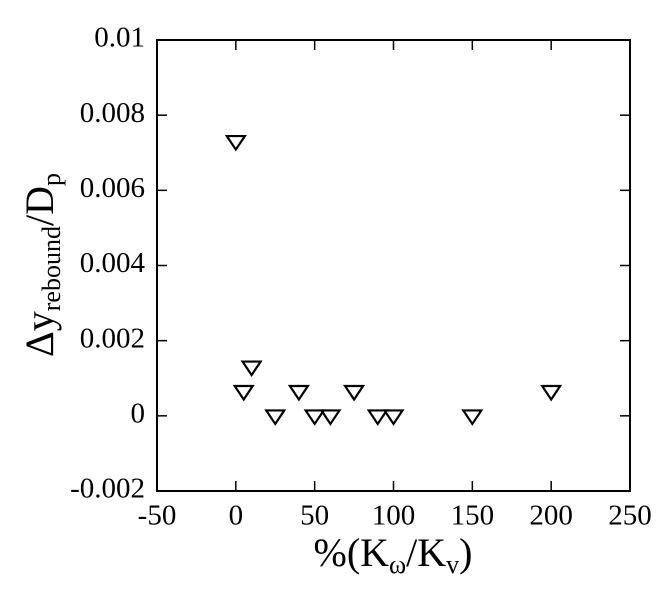 The width and height of the screenshot is (664, 591). Describe the element at coordinates (112, 188) in the screenshot. I see `y-tick-label: 0.006` at that location.